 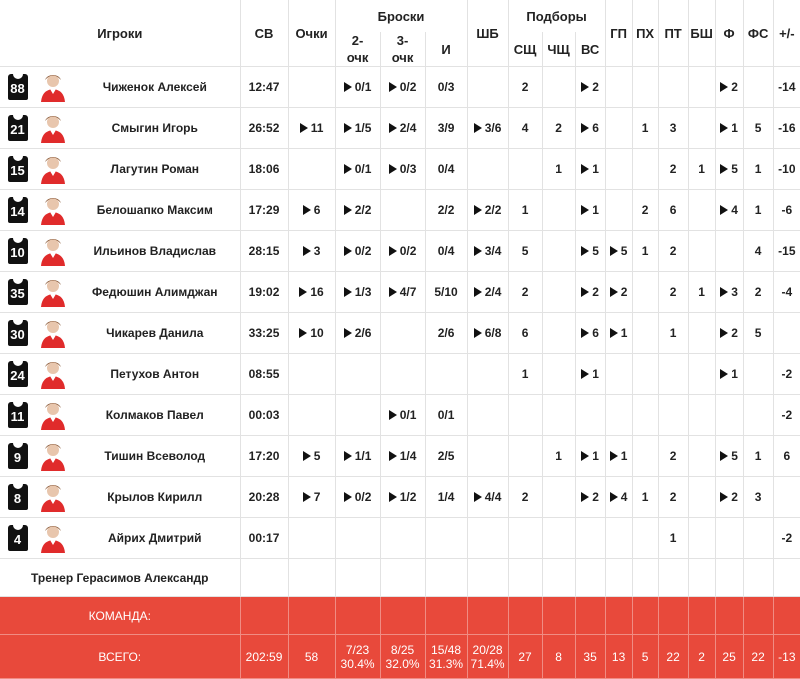 What do you see at coordinates (402, 128) in the screenshot?
I see `stat-cell: 2/4` at bounding box center [402, 128].